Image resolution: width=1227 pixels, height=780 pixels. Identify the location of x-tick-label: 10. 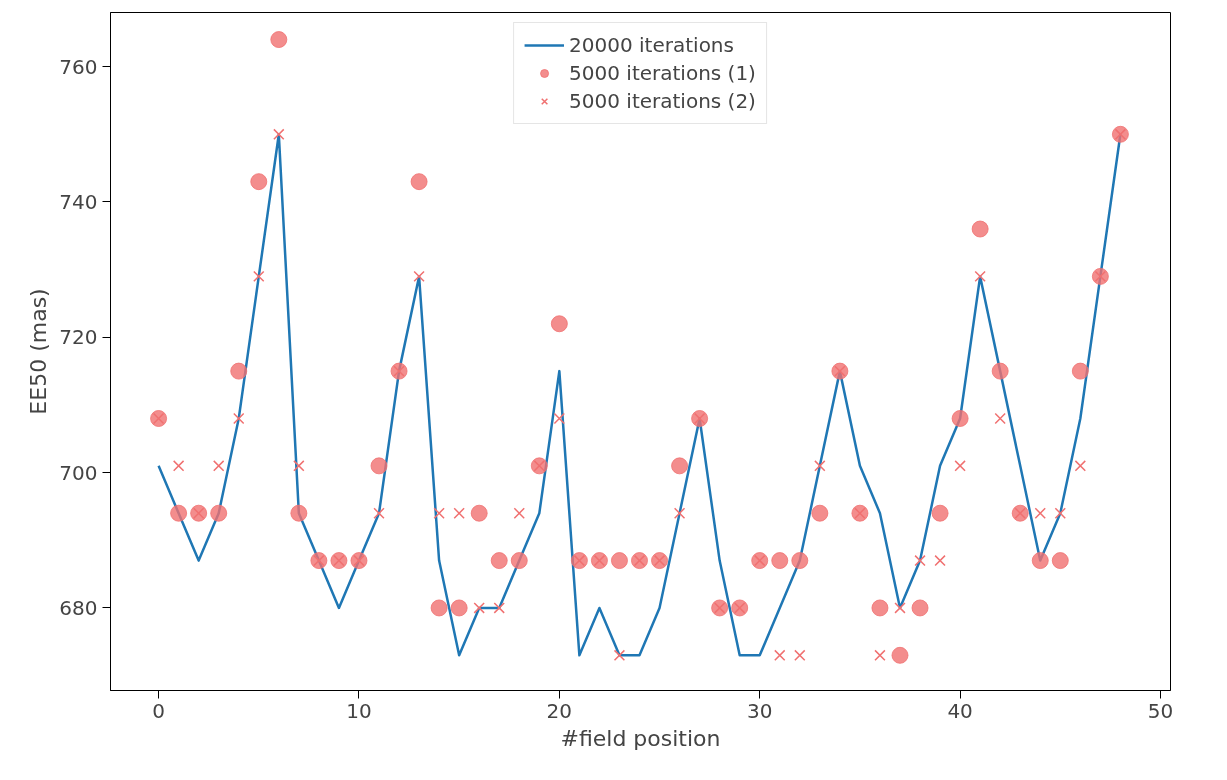
(359, 710).